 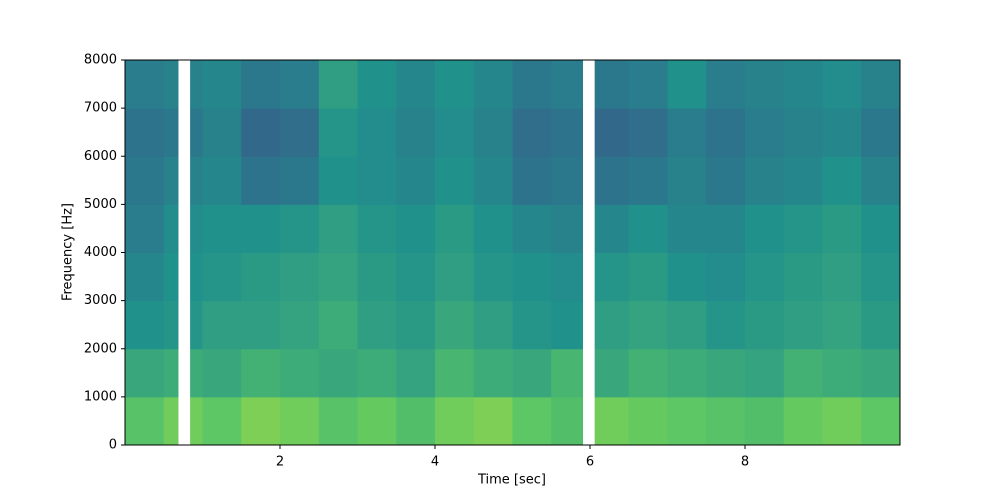 I want to click on y-tick-label: 2000, so click(x=100, y=348).